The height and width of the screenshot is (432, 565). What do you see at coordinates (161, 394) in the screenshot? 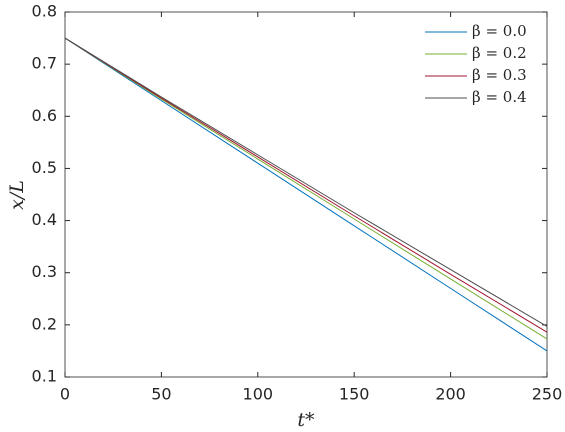
I see `x-tick-label: 50` at bounding box center [161, 394].